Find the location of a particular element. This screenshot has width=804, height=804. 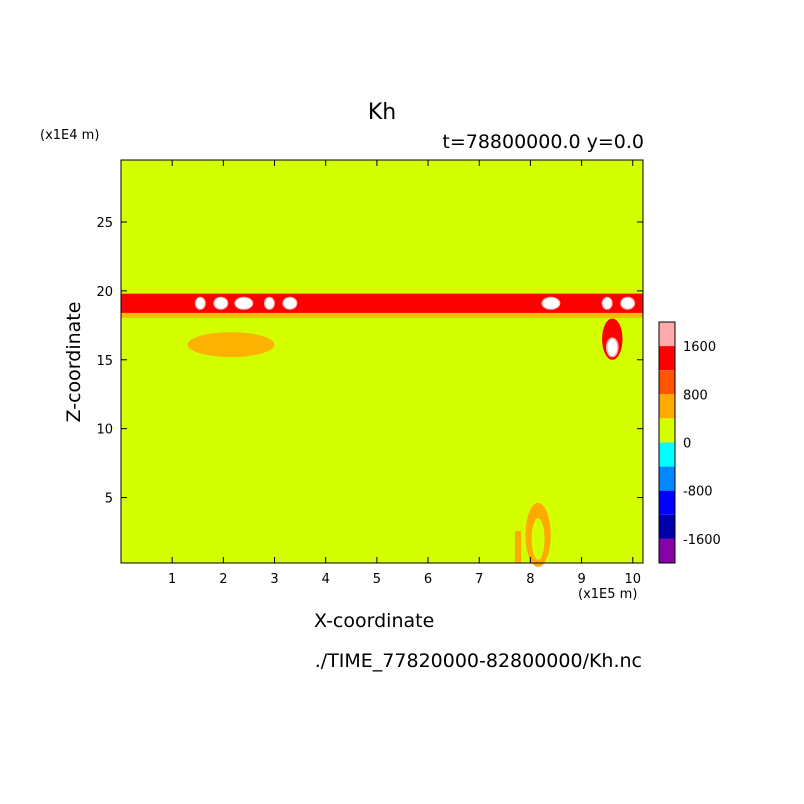

x-tick-label: 5 is located at coordinates (377, 579).